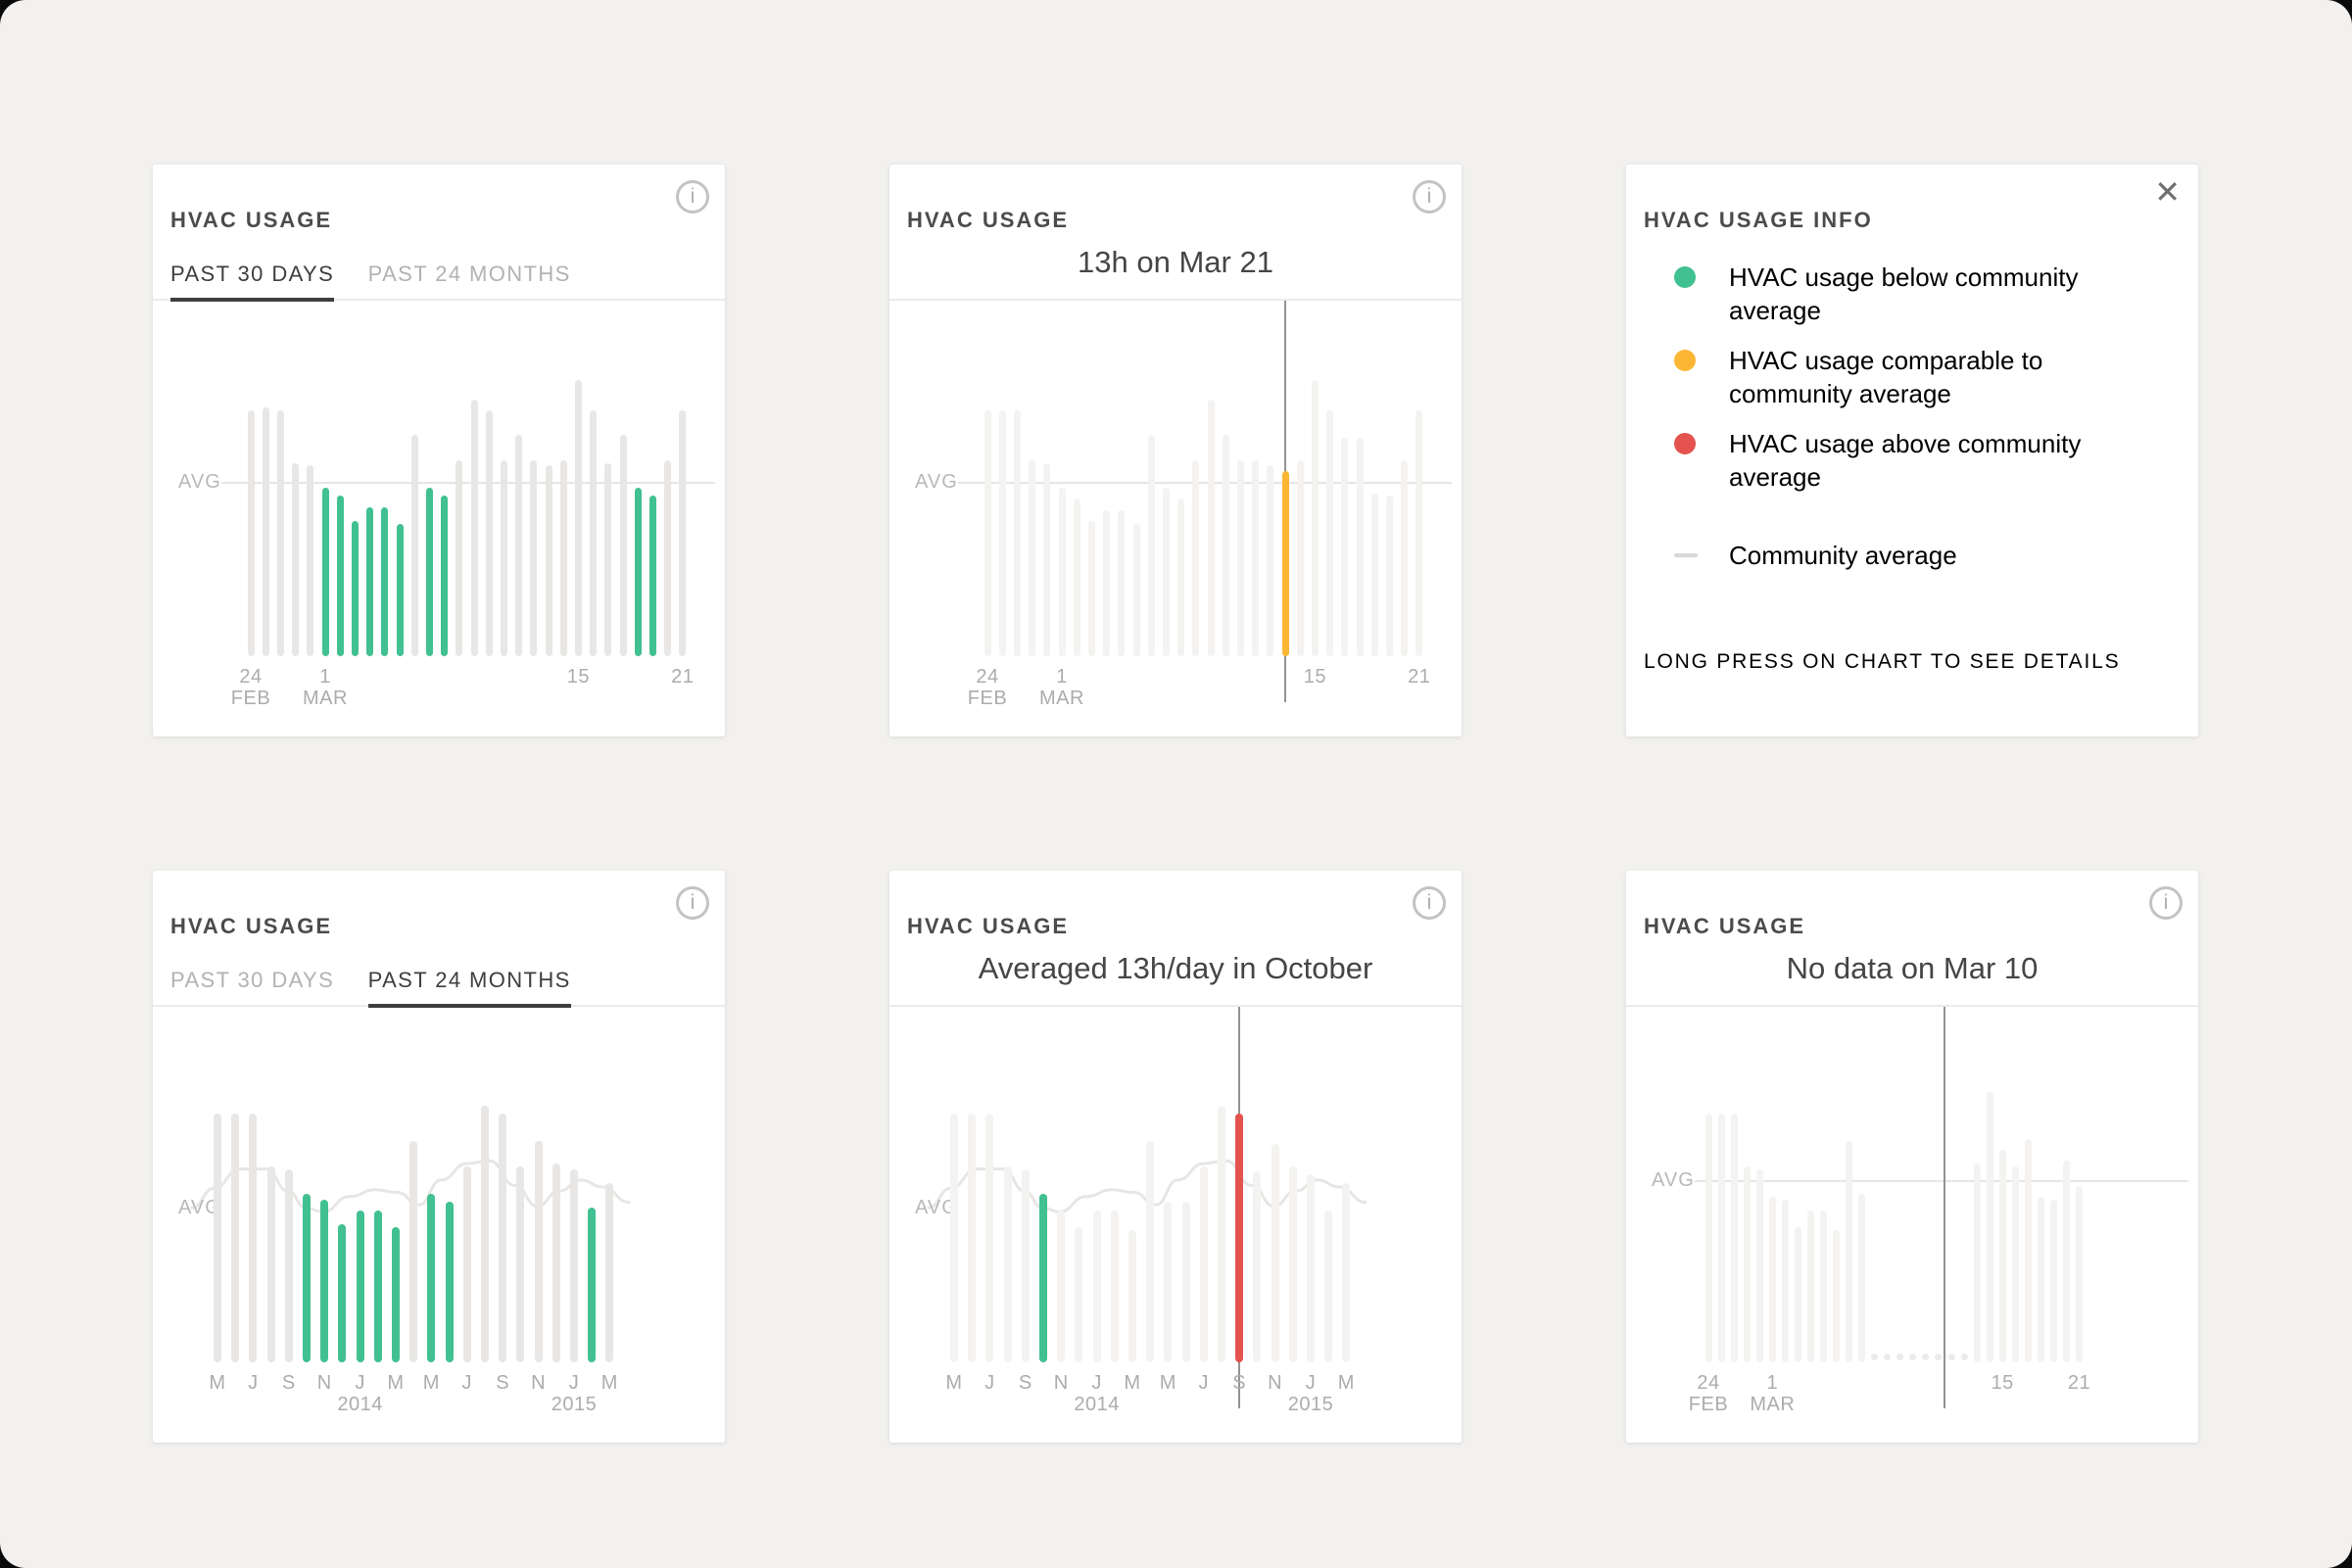 This screenshot has width=2352, height=1568. I want to click on tab-past-30-days: PAST 30 DAYS, so click(252, 980).